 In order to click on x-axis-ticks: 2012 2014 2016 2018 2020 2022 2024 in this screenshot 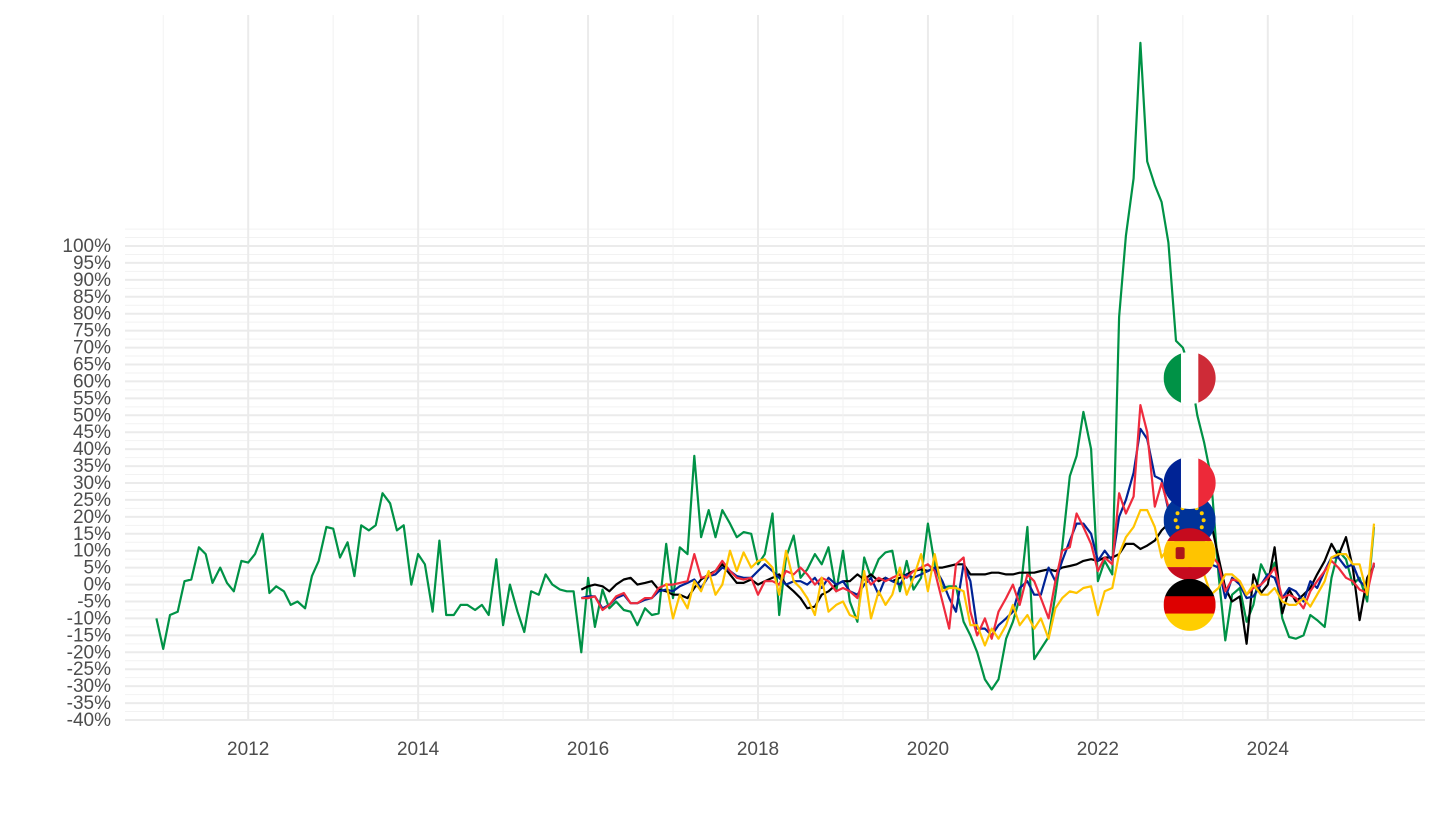, I will do `click(758, 749)`.